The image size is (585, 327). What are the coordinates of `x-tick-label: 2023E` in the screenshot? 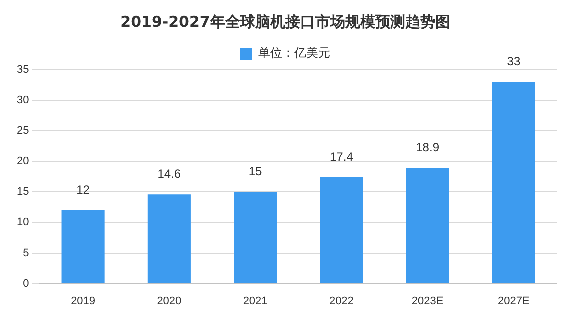 It's located at (428, 301).